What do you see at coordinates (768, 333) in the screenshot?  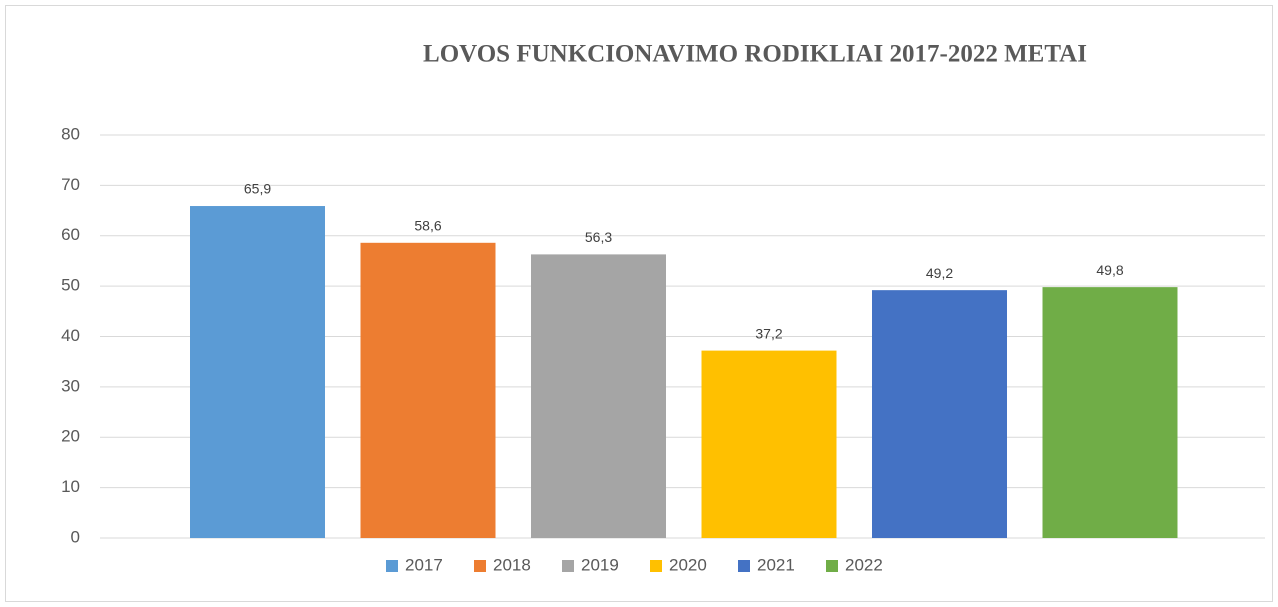 I see `data-label: 37,2` at bounding box center [768, 333].